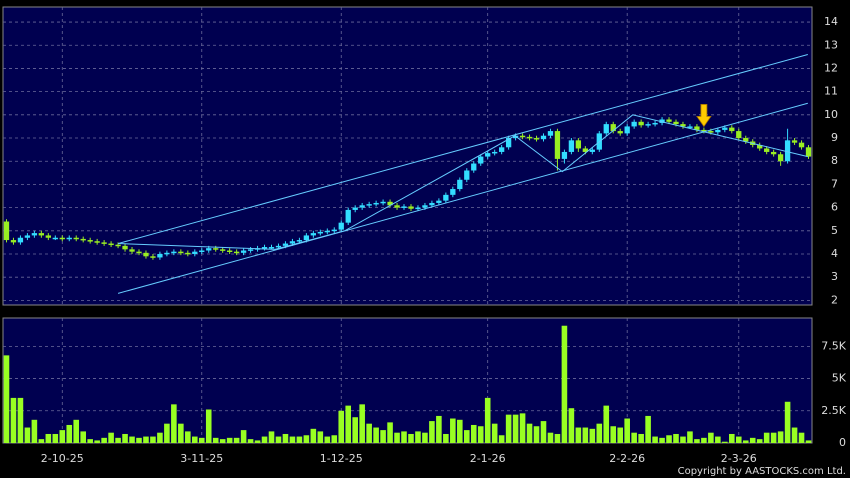  Describe the element at coordinates (833, 345) in the screenshot. I see `volume-tick-label: 7.5K` at that location.